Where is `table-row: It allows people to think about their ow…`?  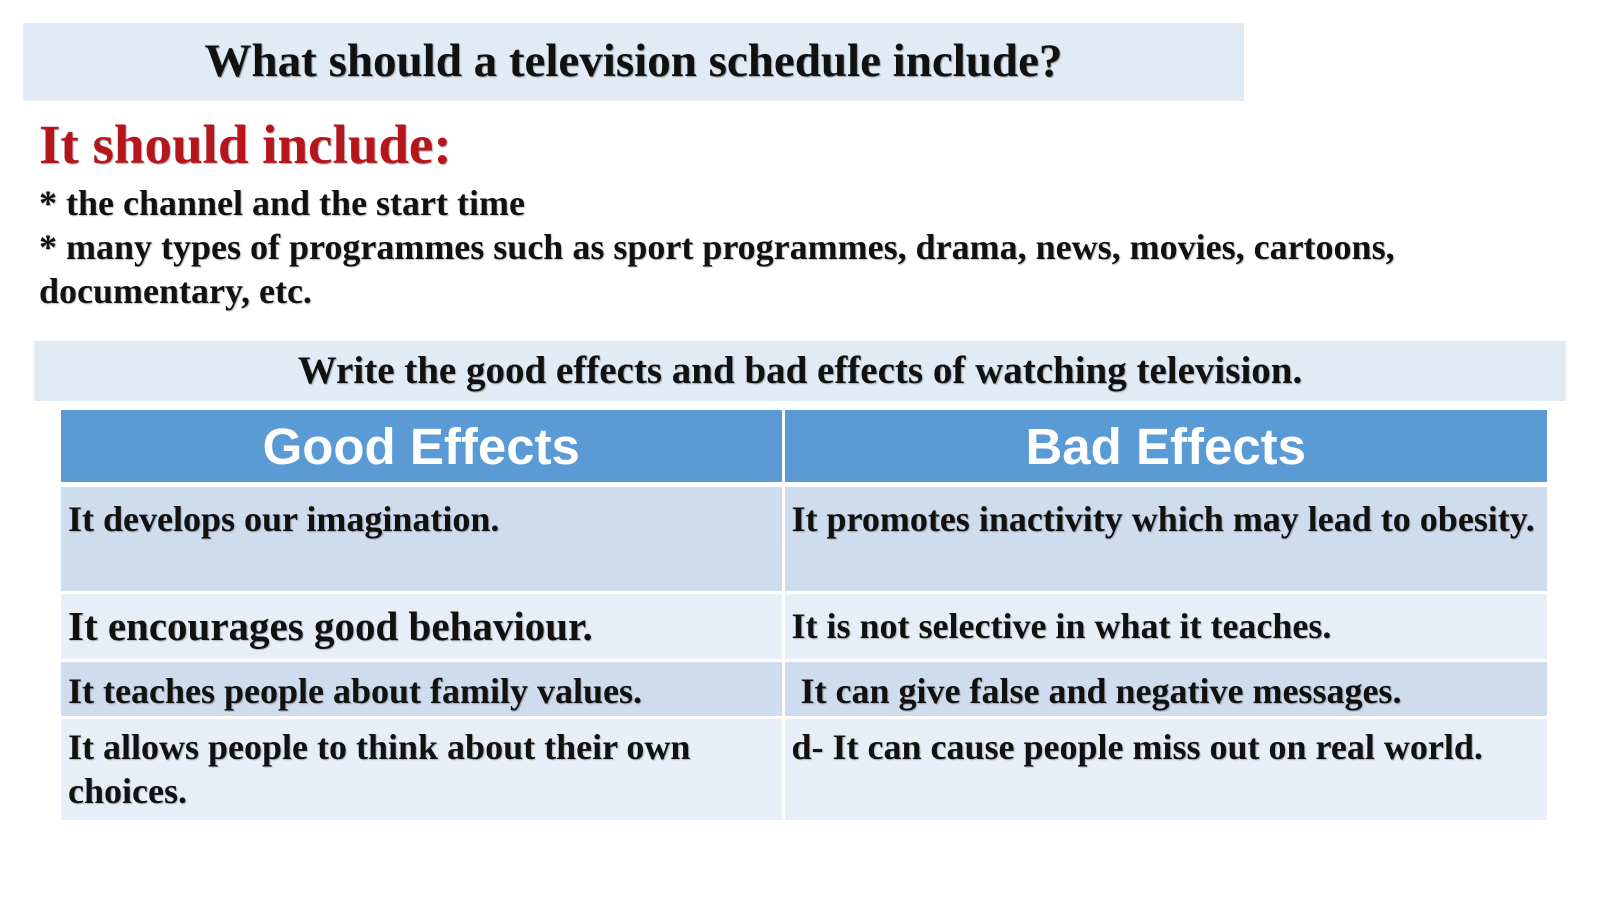
table-row: It allows people to think about their ow… is located at coordinates (804, 770).